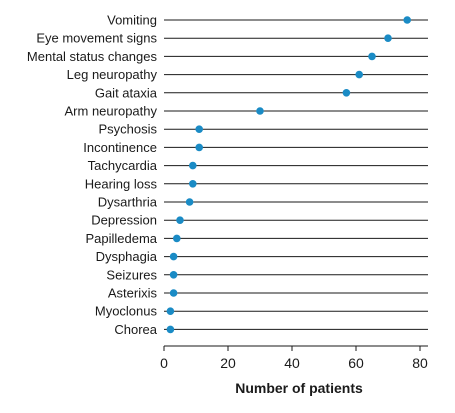  What do you see at coordinates (121, 238) in the screenshot?
I see `category-label: Papilledema` at bounding box center [121, 238].